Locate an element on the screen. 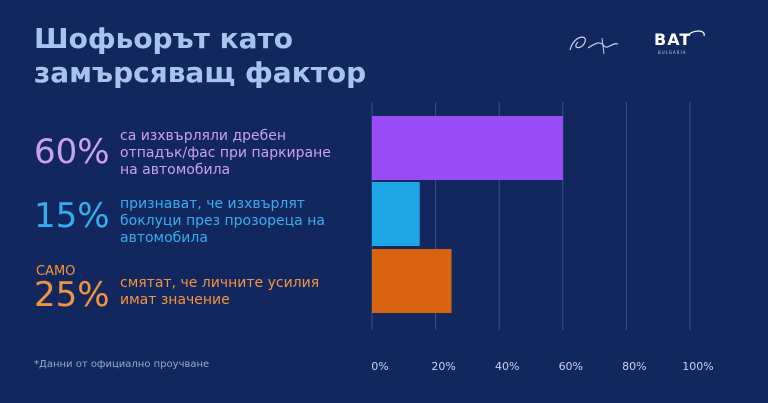  bat-logo-text: BAT is located at coordinates (673, 39).